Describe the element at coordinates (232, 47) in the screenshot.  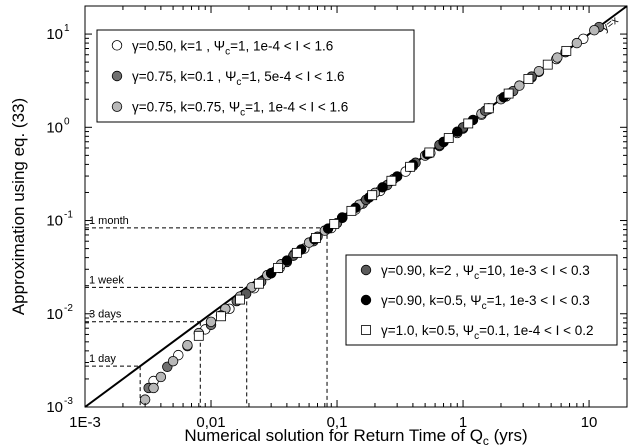
I see `legend-0-label-0: γ=0.50, k=1 , Ψc=1, 1e-4 < I < 1.6` at that location.